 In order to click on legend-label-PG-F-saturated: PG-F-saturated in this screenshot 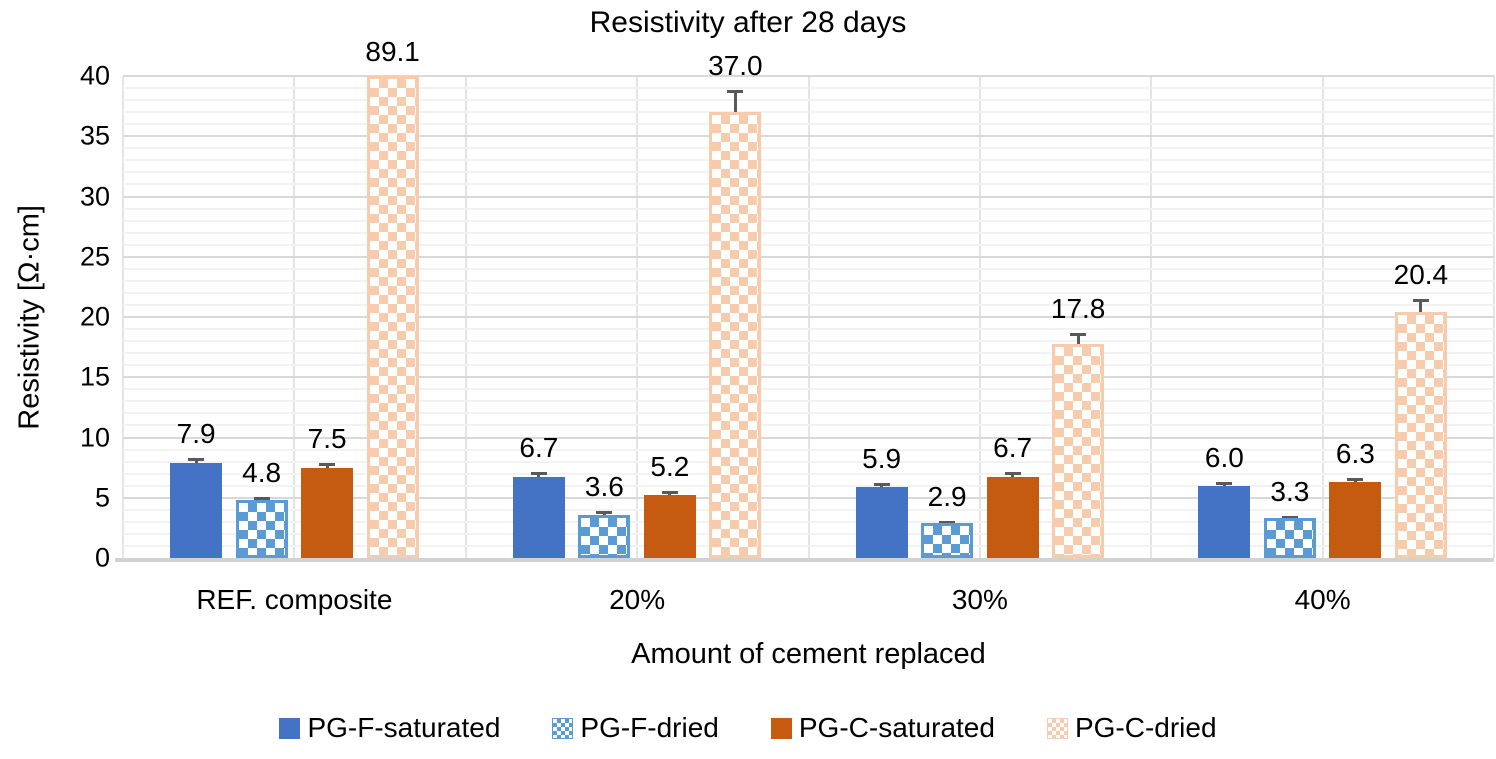, I will do `click(404, 727)`.